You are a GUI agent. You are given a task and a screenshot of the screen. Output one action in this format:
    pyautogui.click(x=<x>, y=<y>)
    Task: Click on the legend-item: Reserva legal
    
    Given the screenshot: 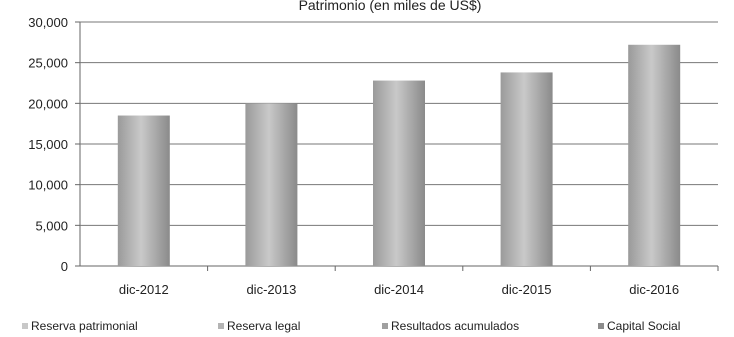 What is the action you would take?
    pyautogui.click(x=259, y=326)
    